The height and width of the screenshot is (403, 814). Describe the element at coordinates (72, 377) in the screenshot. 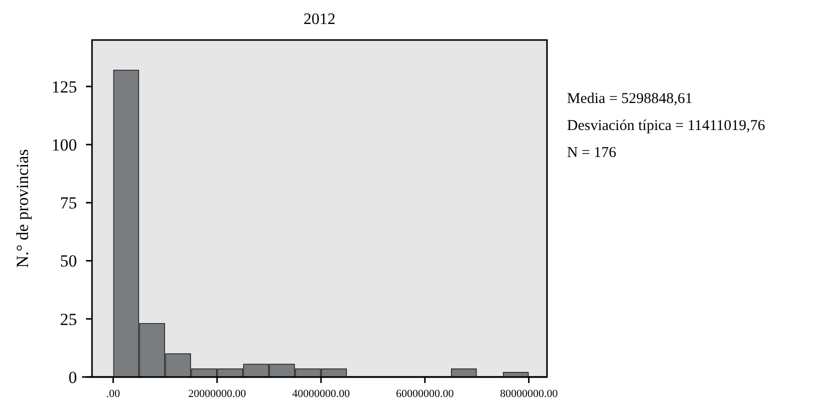

I see `y-tick-label: 0` at that location.